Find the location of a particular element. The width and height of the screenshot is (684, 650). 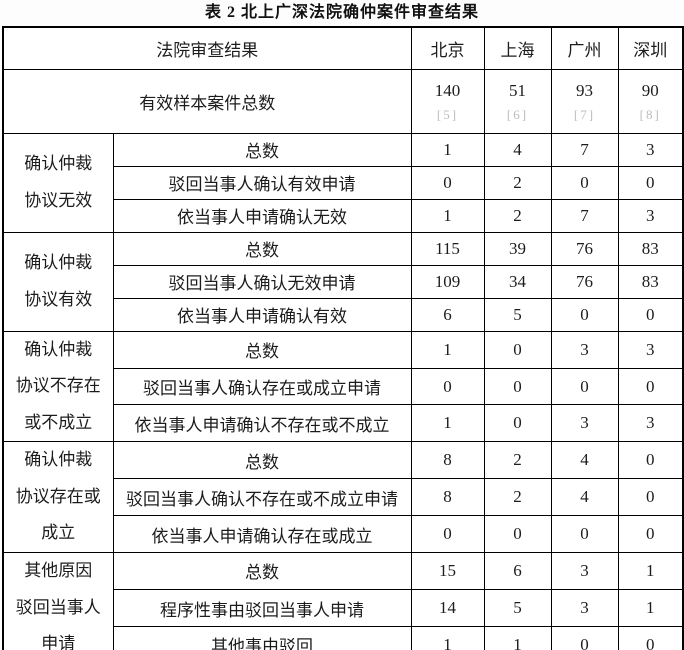

row-label: 依当事人申请确认无效 is located at coordinates (262, 215).